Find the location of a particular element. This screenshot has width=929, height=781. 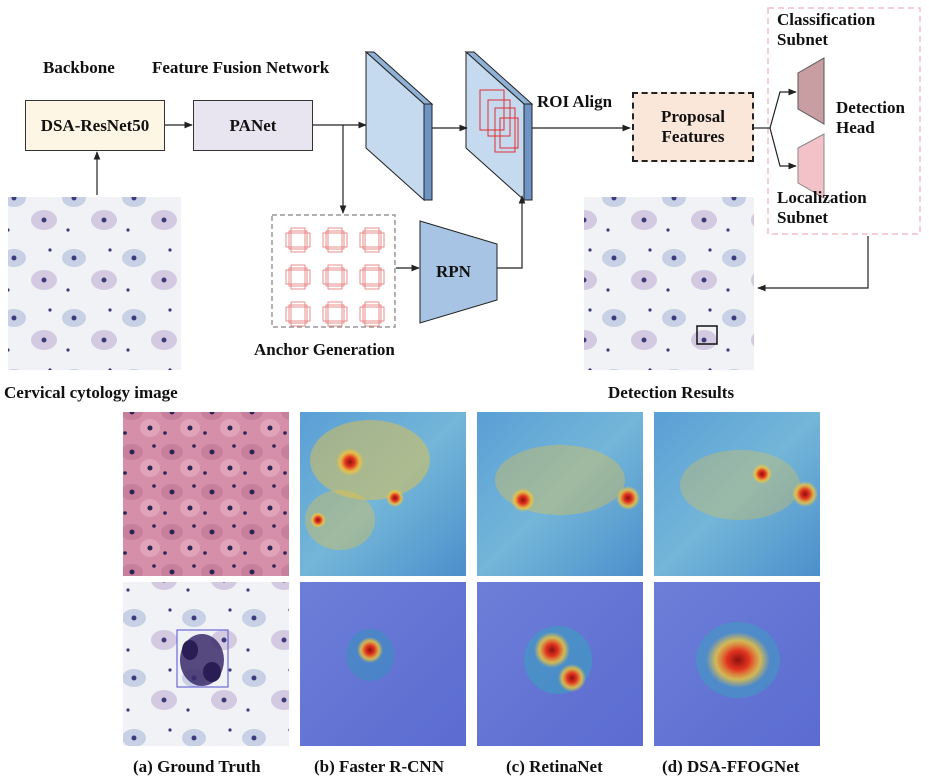

rpn-label: RPN is located at coordinates (453, 271).